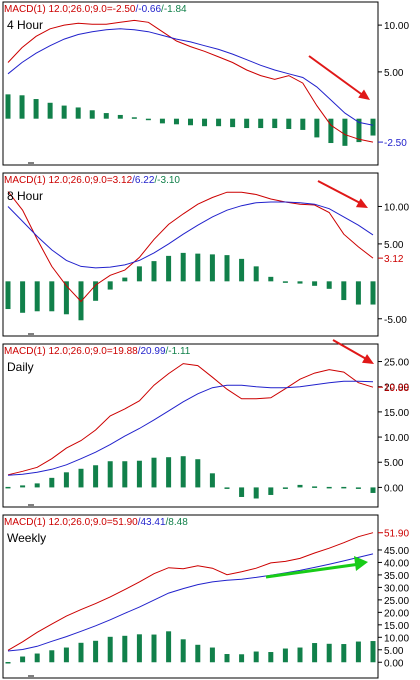 This screenshot has height=680, width=420. What do you see at coordinates (178, 522) in the screenshot?
I see `header-hist-value: 8.48` at bounding box center [178, 522].